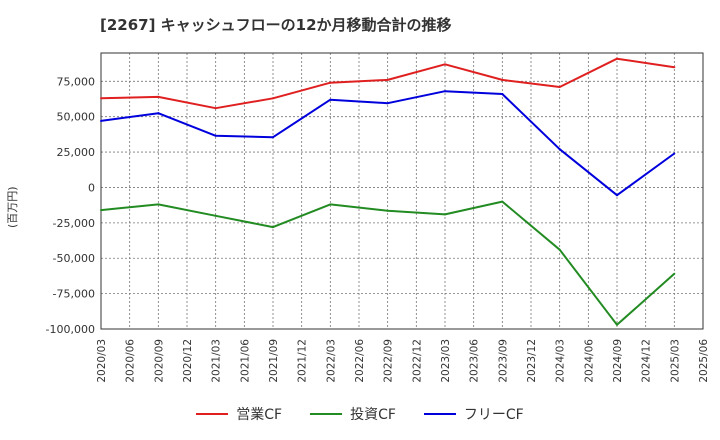 This screenshot has height=440, width=720. What do you see at coordinates (70, 329) in the screenshot?
I see `y-tick-label: -100,000` at bounding box center [70, 329].